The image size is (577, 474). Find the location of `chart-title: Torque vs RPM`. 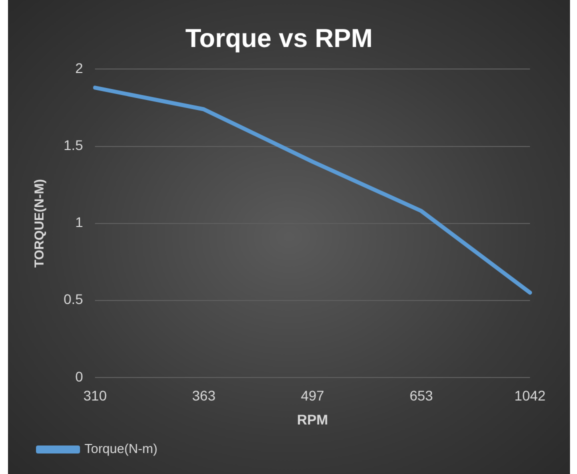

chart-title: Torque vs RPM is located at coordinates (279, 37).